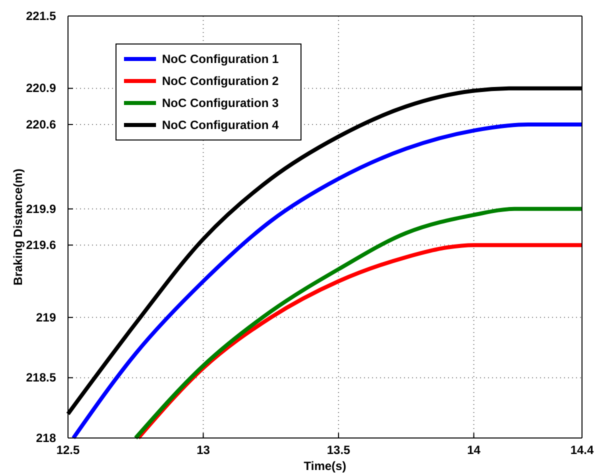  I want to click on x-tick-label: 14.4, so click(582, 450).